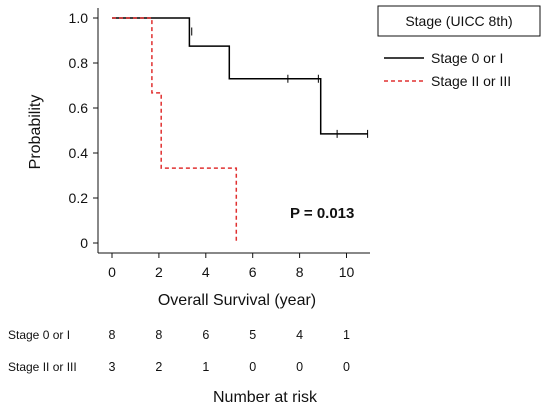 The width and height of the screenshot is (550, 413). I want to click on y-tick-label: 0.6, so click(79, 108).